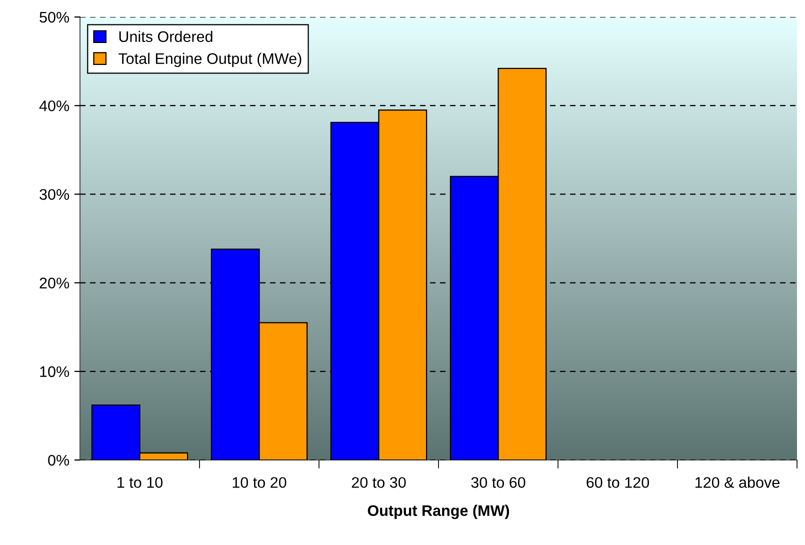  Describe the element at coordinates (738, 482) in the screenshot. I see `x-tick-label: 120 & above` at that location.